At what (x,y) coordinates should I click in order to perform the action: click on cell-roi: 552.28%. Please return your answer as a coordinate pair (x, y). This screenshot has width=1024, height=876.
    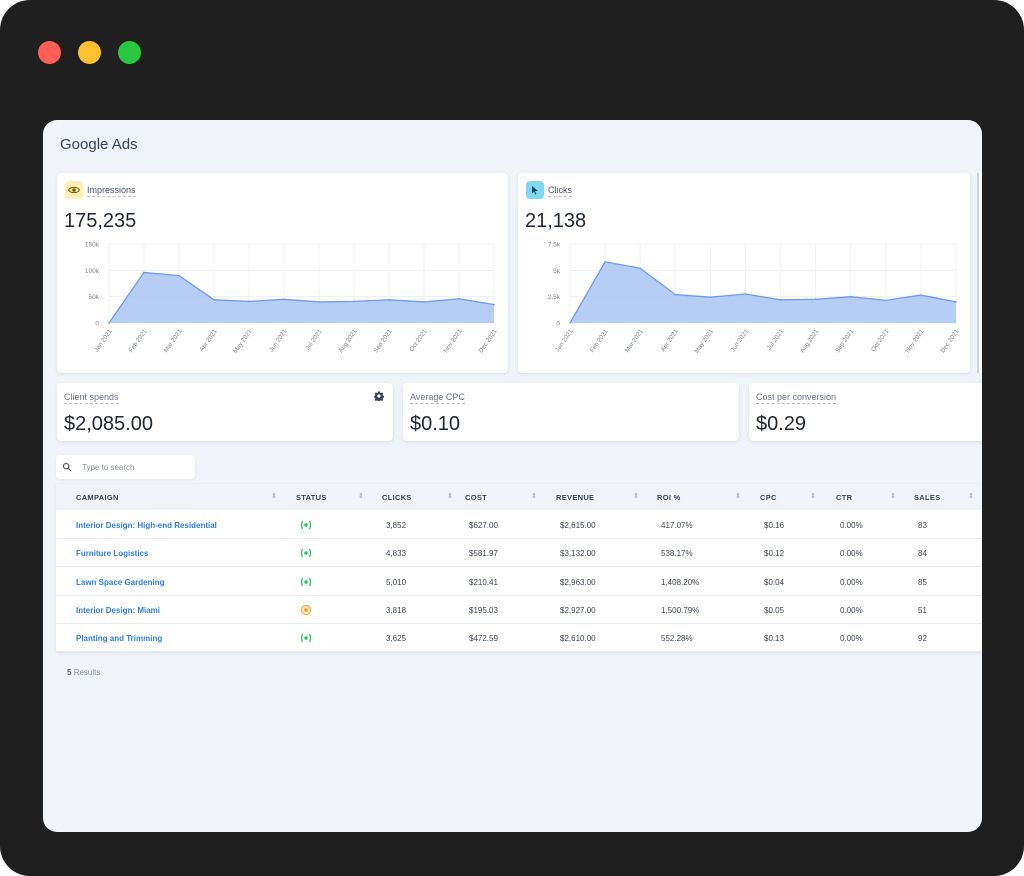
    Looking at the image, I should click on (677, 639).